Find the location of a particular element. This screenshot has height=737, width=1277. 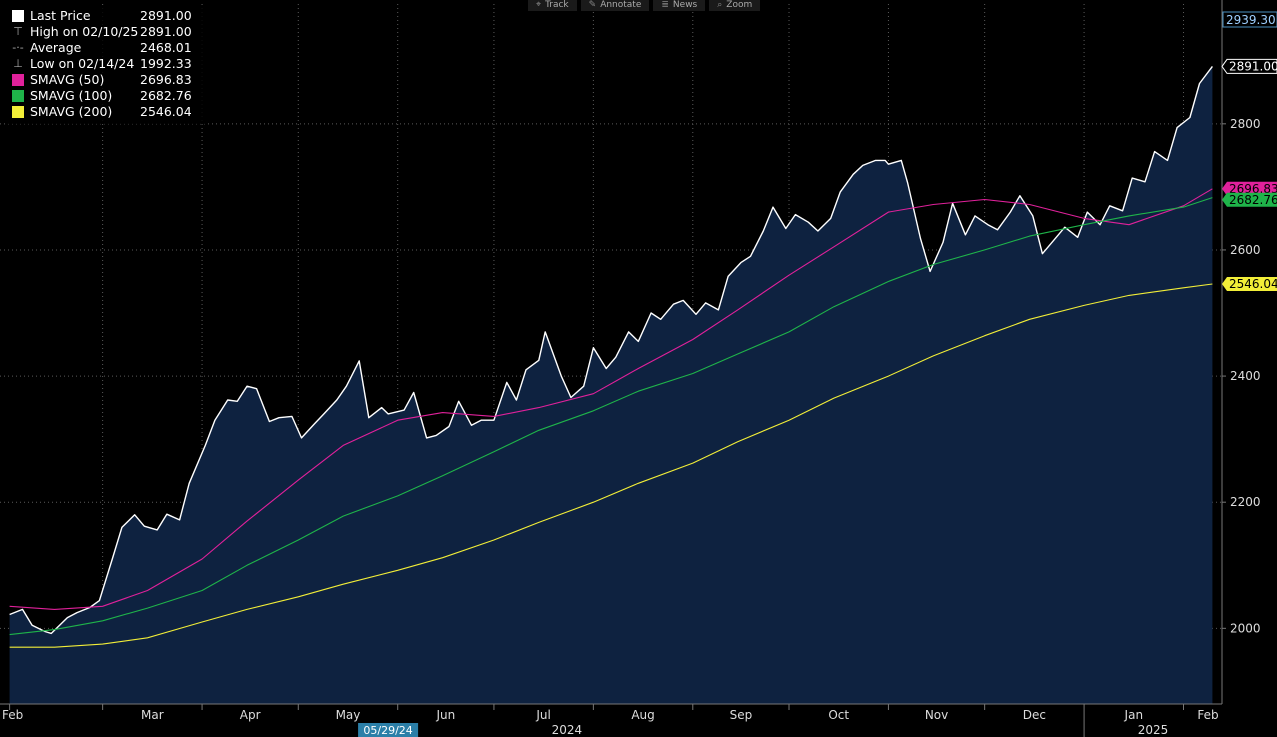

year-label: 2024 is located at coordinates (567, 730).